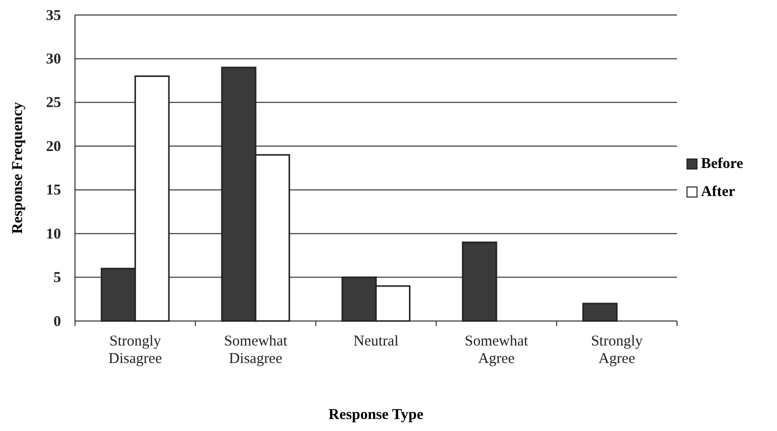 Image resolution: width=777 pixels, height=431 pixels. Describe the element at coordinates (57, 278) in the screenshot. I see `y-tick-label: 5` at that location.